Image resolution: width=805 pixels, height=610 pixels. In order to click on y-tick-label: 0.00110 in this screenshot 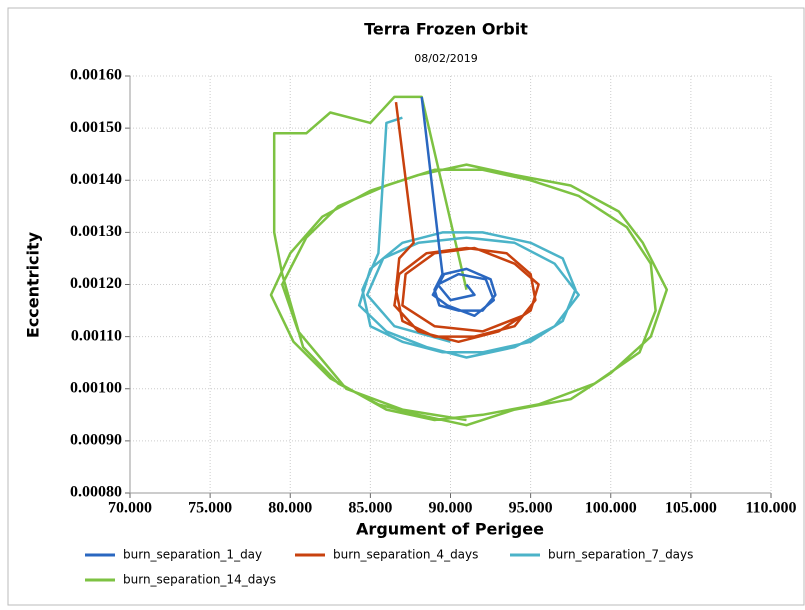, I will do `click(96, 335)`.